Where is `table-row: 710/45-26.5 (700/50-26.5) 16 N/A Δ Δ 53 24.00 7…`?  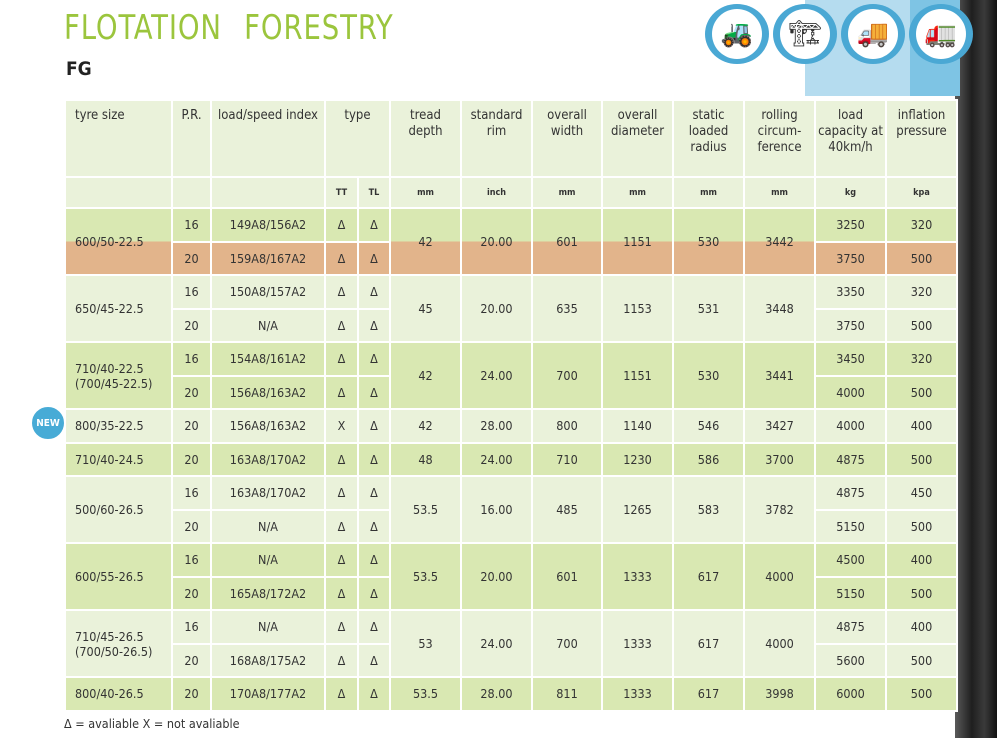
table-row: 710/45-26.5 (700/50-26.5) 16 N/A Δ Δ 53 24.00 7… is located at coordinates (511, 643).